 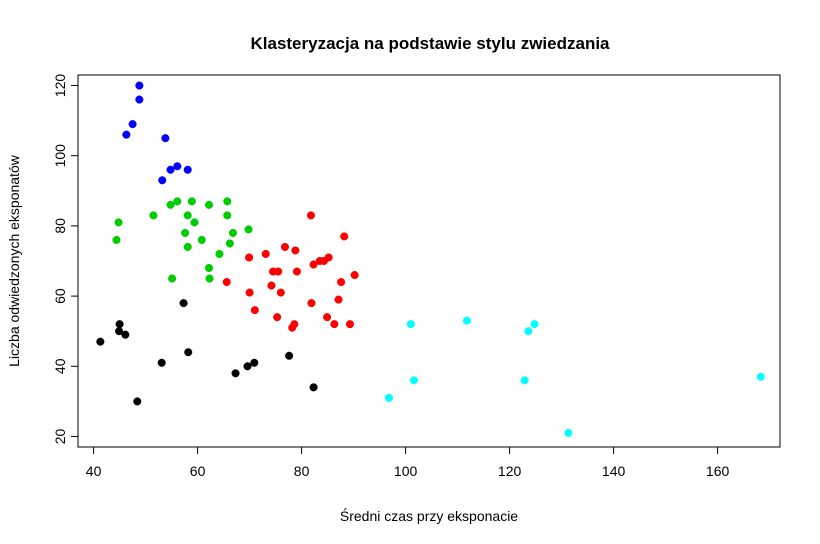 What do you see at coordinates (198, 471) in the screenshot?
I see `x-tick-label: 60` at bounding box center [198, 471].